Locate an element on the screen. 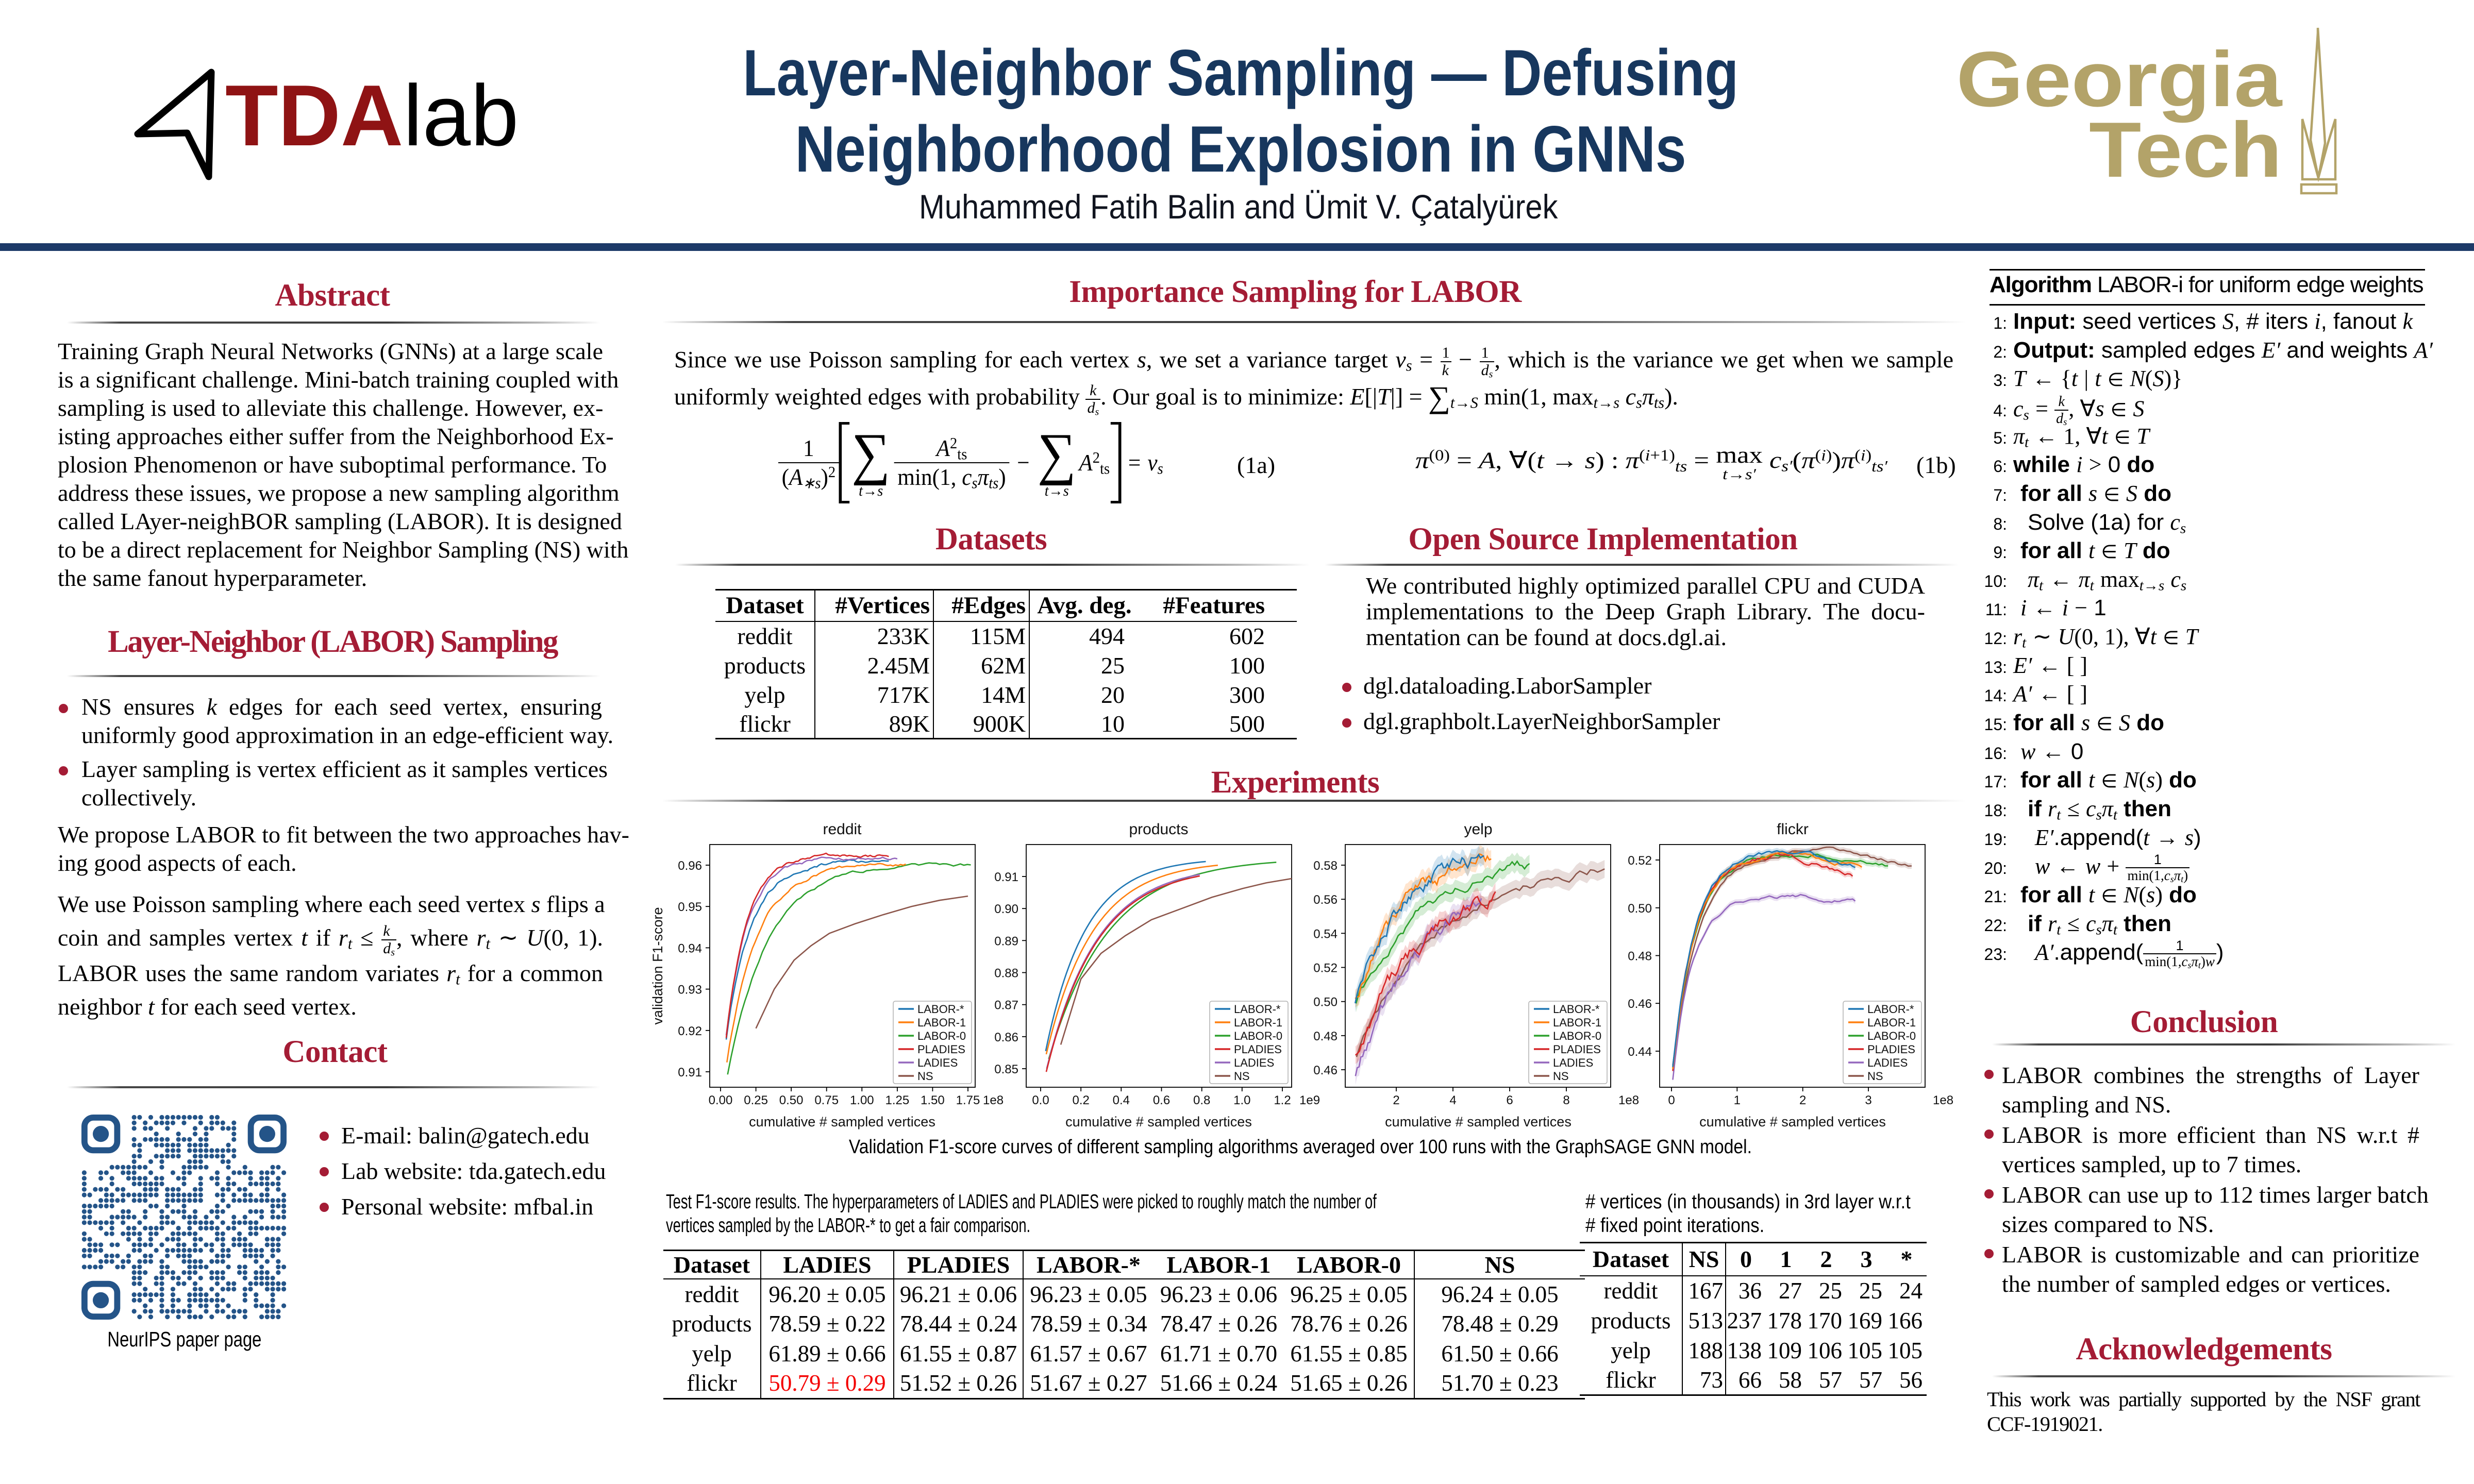 The image size is (2474, 1484). svg-text: 0.75 is located at coordinates (826, 1100).